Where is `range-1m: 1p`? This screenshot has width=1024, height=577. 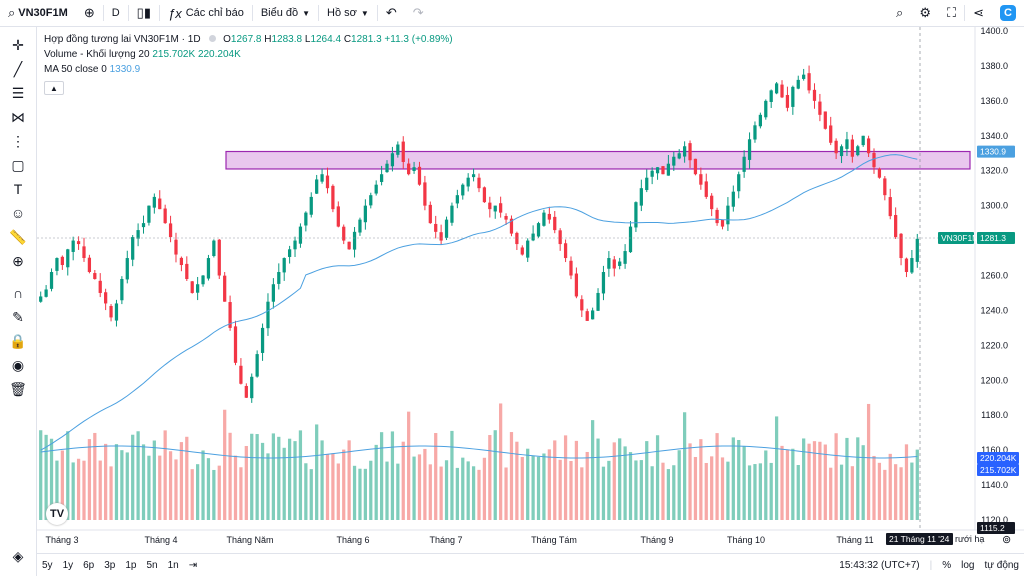
range-1m: 1p is located at coordinates (130, 565).